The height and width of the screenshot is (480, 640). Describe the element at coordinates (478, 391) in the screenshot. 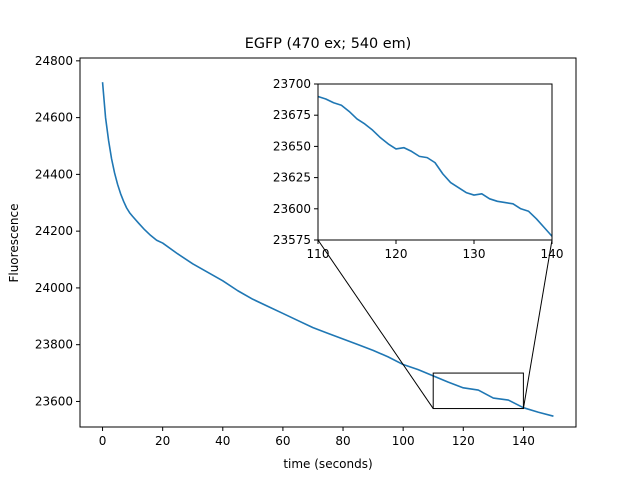

I see `zoom-box` at that location.